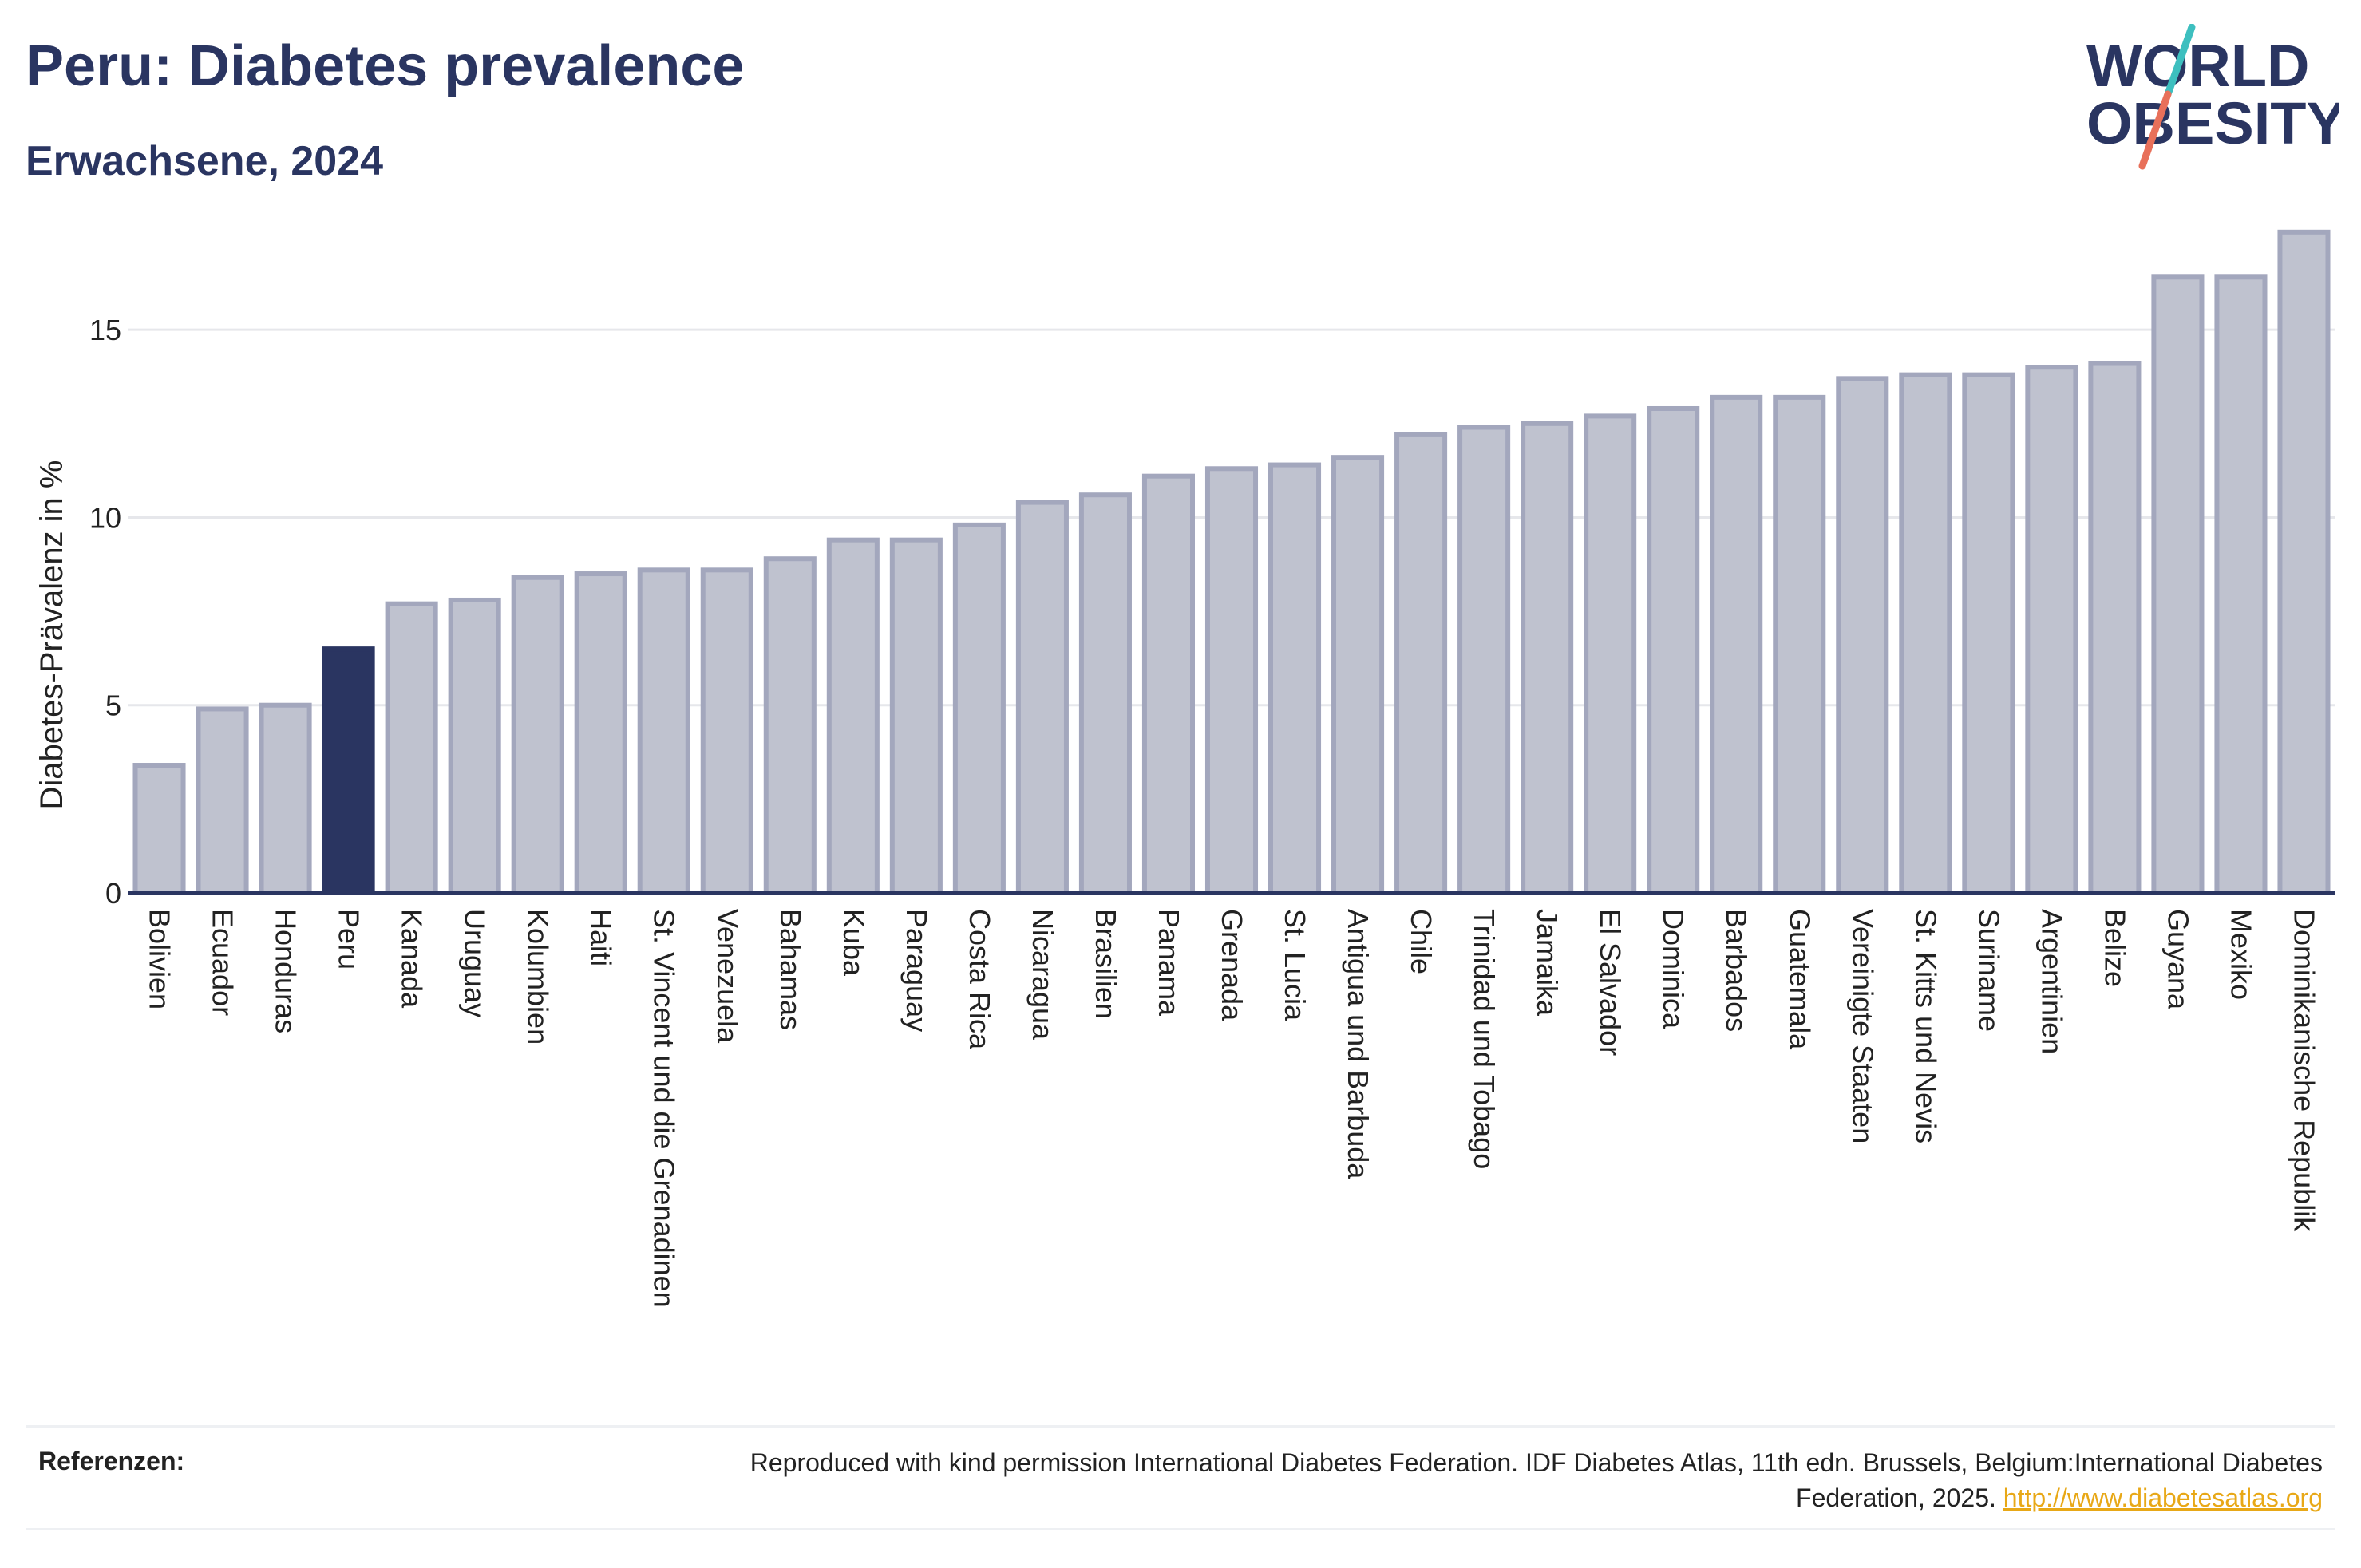 Image resolution: width=2361 pixels, height=1568 pixels. I want to click on bar-panama, so click(1168, 684).